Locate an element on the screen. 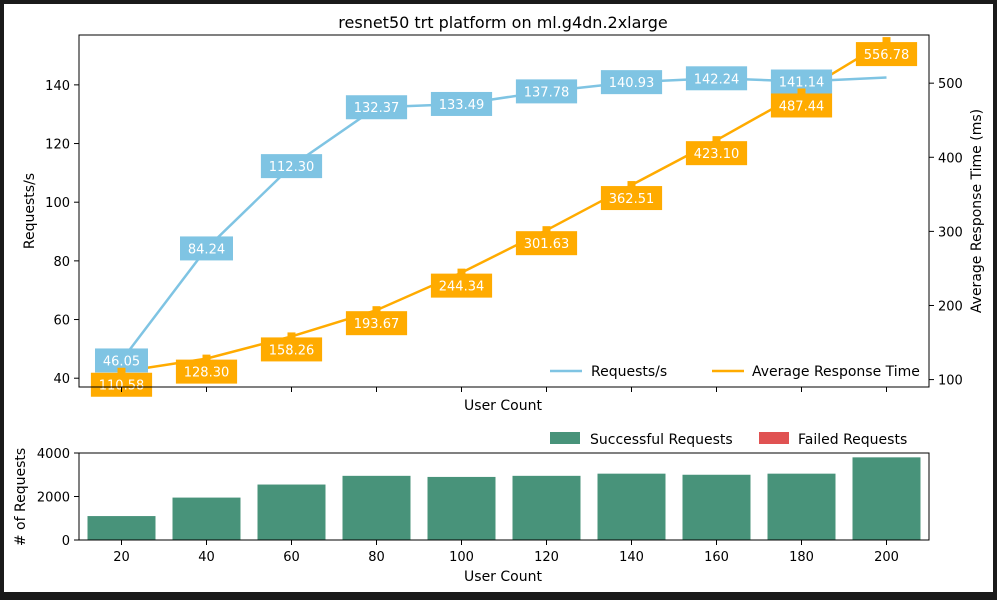 The height and width of the screenshot is (600, 997). response-time-data-label: 556.78 is located at coordinates (887, 55).